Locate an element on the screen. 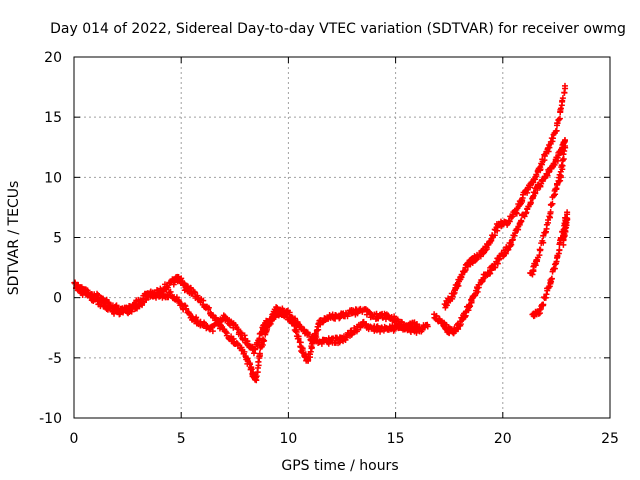  x-tick-label: 10 is located at coordinates (288, 439).